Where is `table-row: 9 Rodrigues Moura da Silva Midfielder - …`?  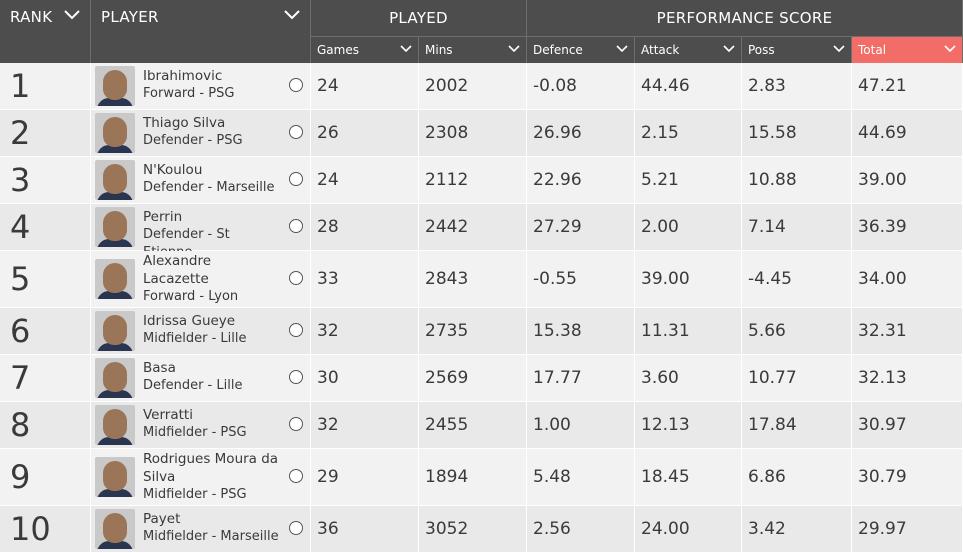 table-row: 9 Rodrigues Moura da Silva Midfielder - … is located at coordinates (481, 477).